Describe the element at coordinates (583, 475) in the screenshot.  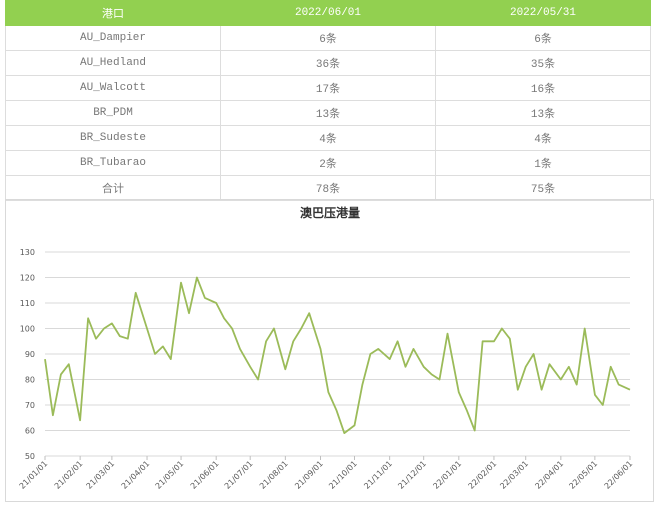
I see `x-tick-label: 22/05/01` at that location.